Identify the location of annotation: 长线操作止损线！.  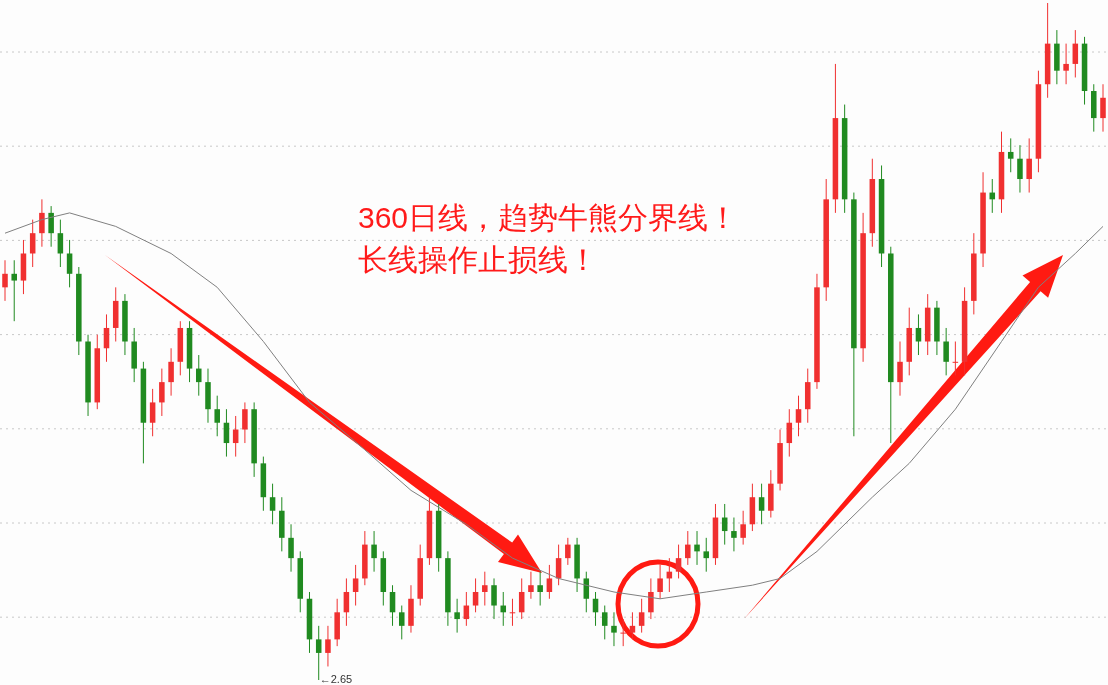
(478, 259).